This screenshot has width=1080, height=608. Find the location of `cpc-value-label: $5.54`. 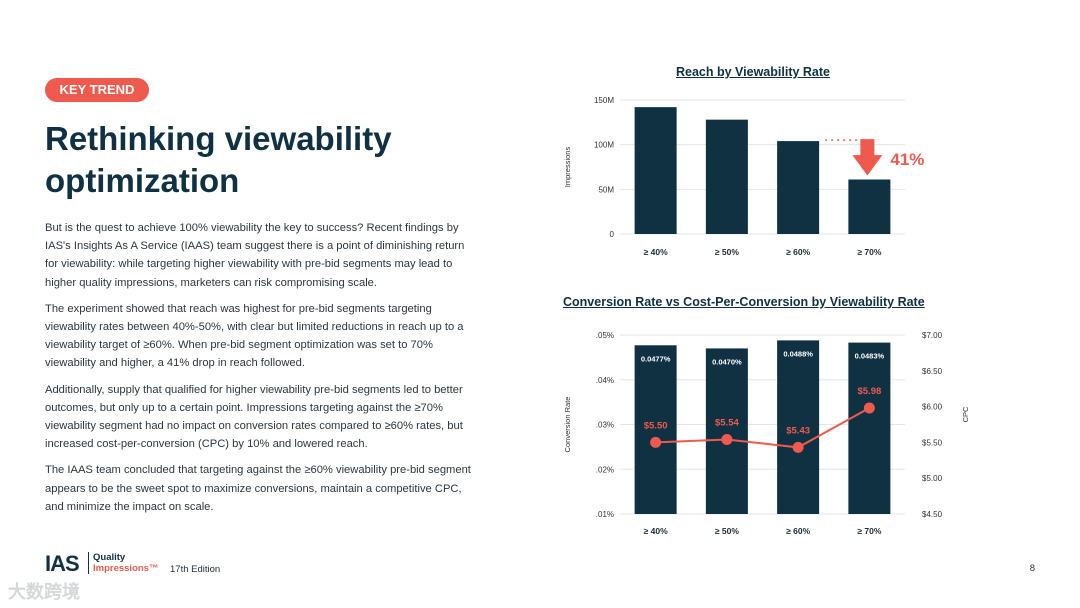

cpc-value-label: $5.54 is located at coordinates (727, 423).